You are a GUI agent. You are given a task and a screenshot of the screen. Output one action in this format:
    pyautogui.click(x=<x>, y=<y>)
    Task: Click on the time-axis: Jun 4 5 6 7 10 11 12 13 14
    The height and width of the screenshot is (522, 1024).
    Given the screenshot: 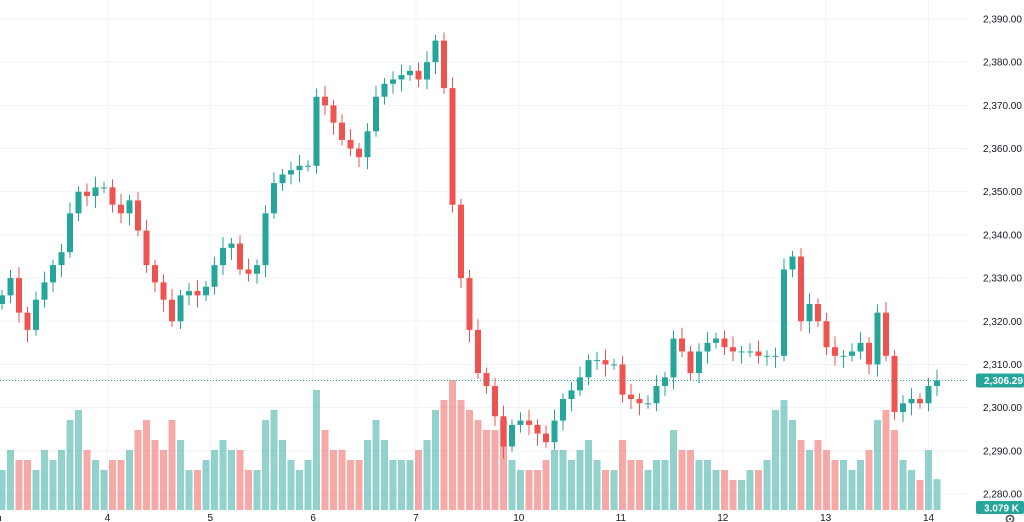 What is the action you would take?
    pyautogui.click(x=467, y=517)
    